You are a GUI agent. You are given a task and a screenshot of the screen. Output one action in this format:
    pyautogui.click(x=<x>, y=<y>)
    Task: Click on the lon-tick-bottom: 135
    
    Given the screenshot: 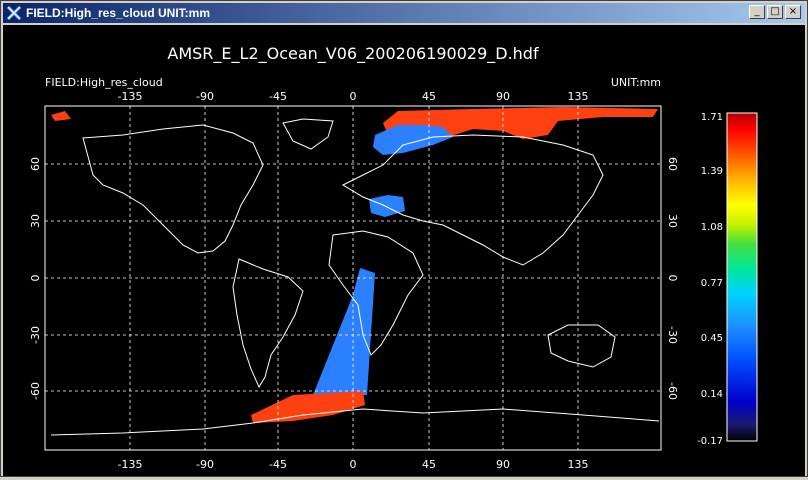 What is the action you would take?
    pyautogui.click(x=578, y=464)
    